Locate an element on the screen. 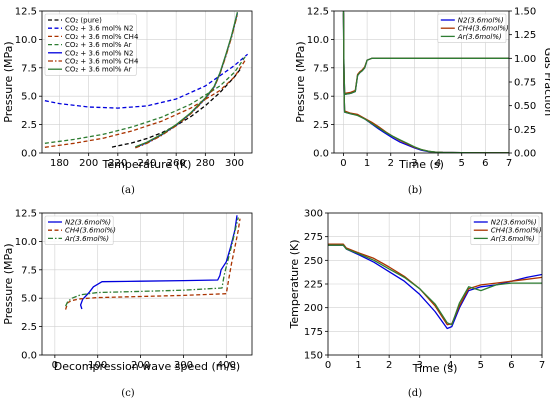 The image size is (550, 400). y2-tick-label: 1.50 is located at coordinates (525, 12).